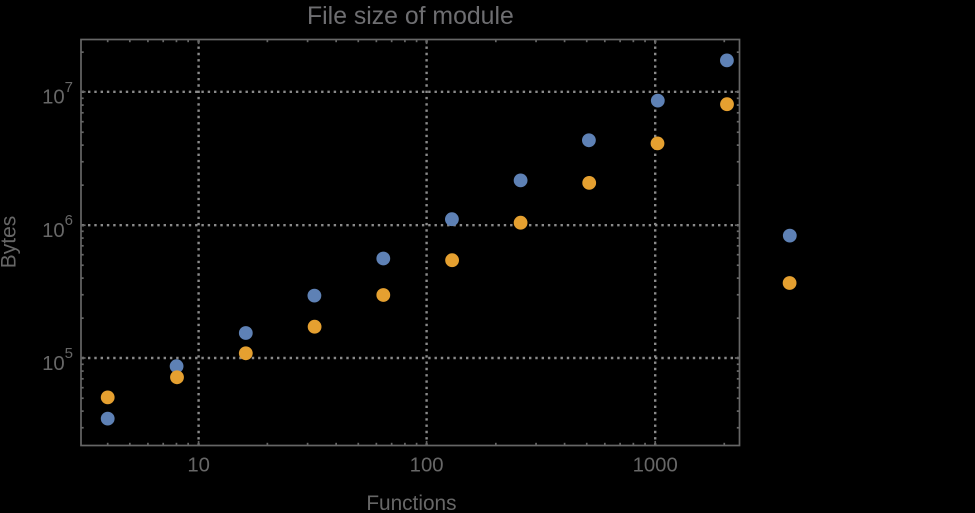 The height and width of the screenshot is (513, 975). Describe the element at coordinates (198, 465) in the screenshot. I see `svg-text: 10` at that location.